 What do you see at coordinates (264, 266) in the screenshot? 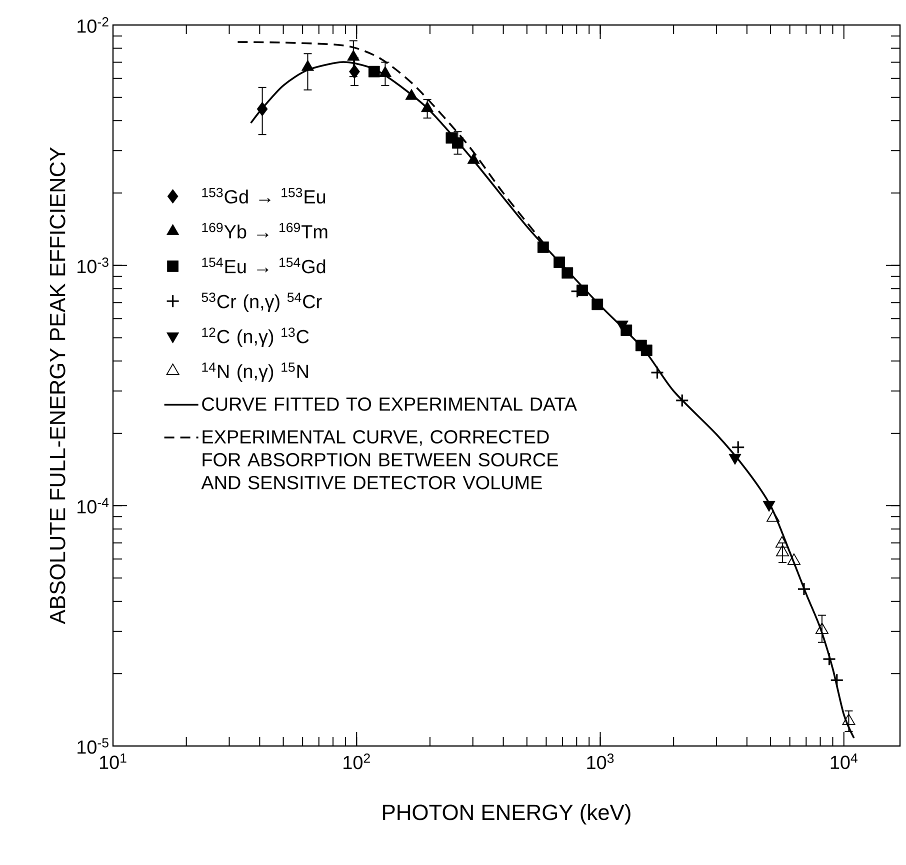
I see `legend-label: $^{154}$Eu → $^{154}$Gd` at bounding box center [264, 266].